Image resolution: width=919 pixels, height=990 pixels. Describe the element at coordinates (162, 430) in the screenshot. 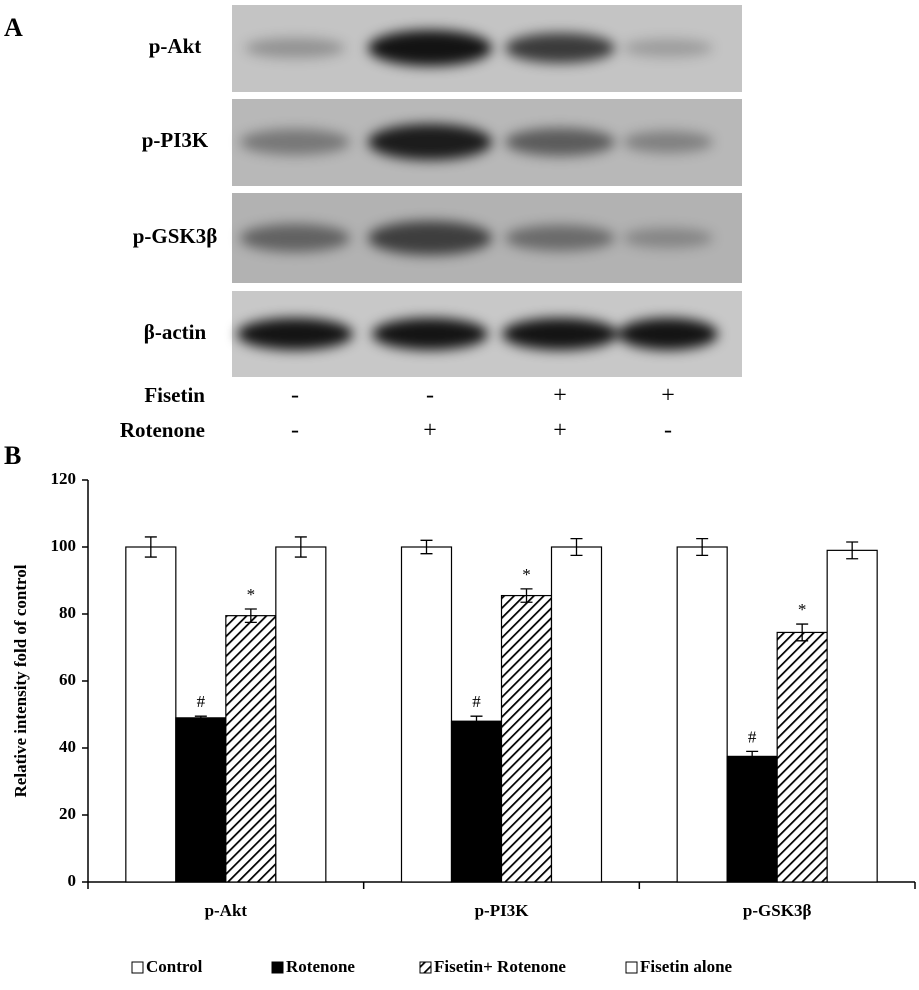

I see `treatment-label: Rotenone` at that location.